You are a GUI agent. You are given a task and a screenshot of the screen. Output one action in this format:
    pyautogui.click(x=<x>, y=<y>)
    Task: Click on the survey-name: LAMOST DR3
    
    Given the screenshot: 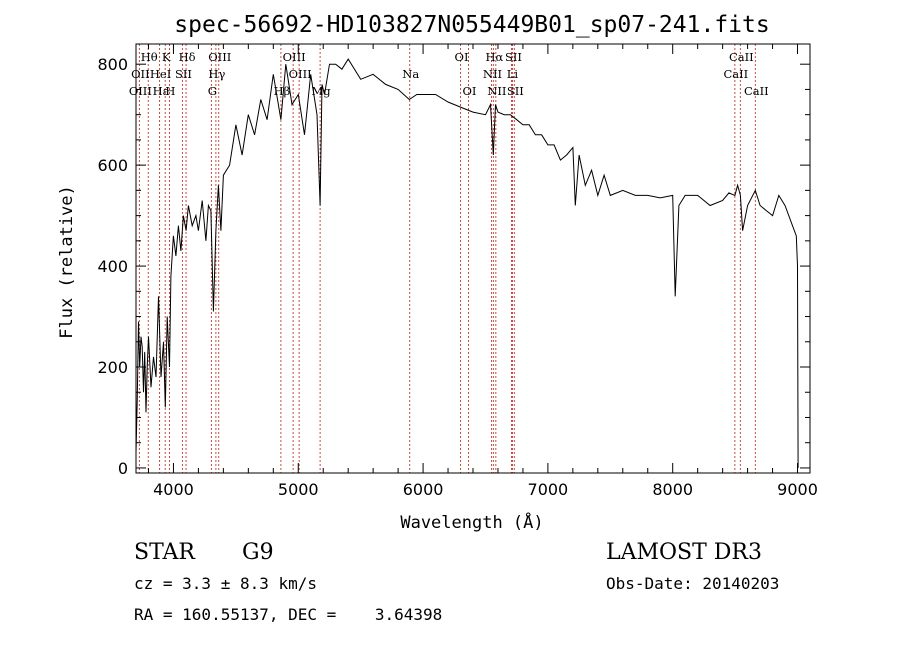 What is the action you would take?
    pyautogui.click(x=684, y=552)
    